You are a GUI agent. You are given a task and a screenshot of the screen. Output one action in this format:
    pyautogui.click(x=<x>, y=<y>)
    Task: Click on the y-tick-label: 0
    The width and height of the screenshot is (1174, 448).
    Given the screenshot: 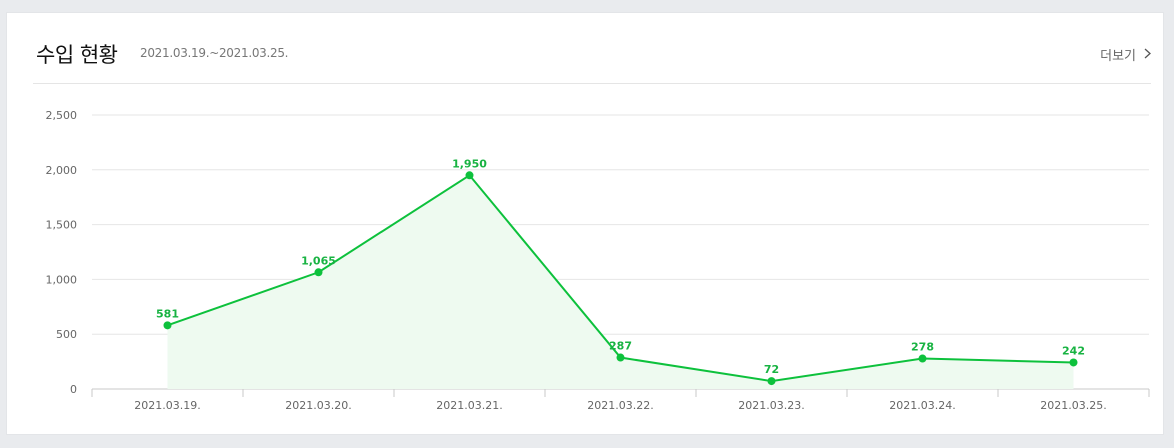 What is the action you would take?
    pyautogui.click(x=73, y=389)
    